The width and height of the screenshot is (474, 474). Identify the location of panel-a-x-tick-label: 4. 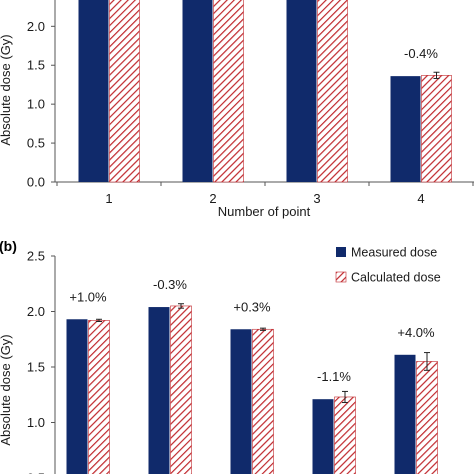
(420, 198).